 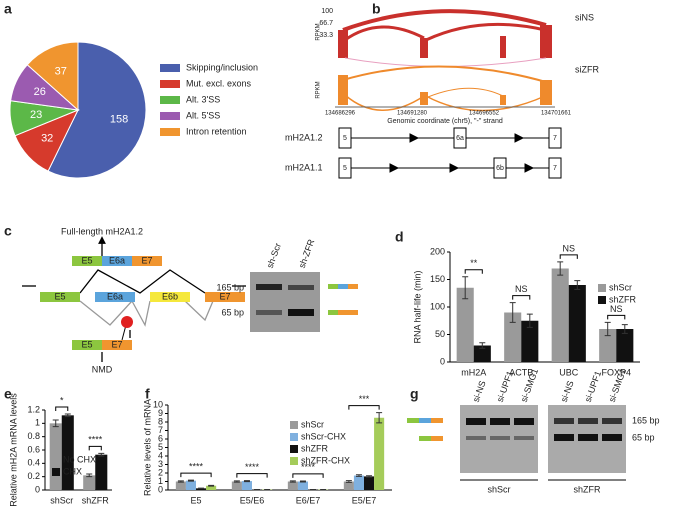 What do you see at coordinates (474, 263) in the screenshot?
I see `annotation: **` at bounding box center [474, 263].